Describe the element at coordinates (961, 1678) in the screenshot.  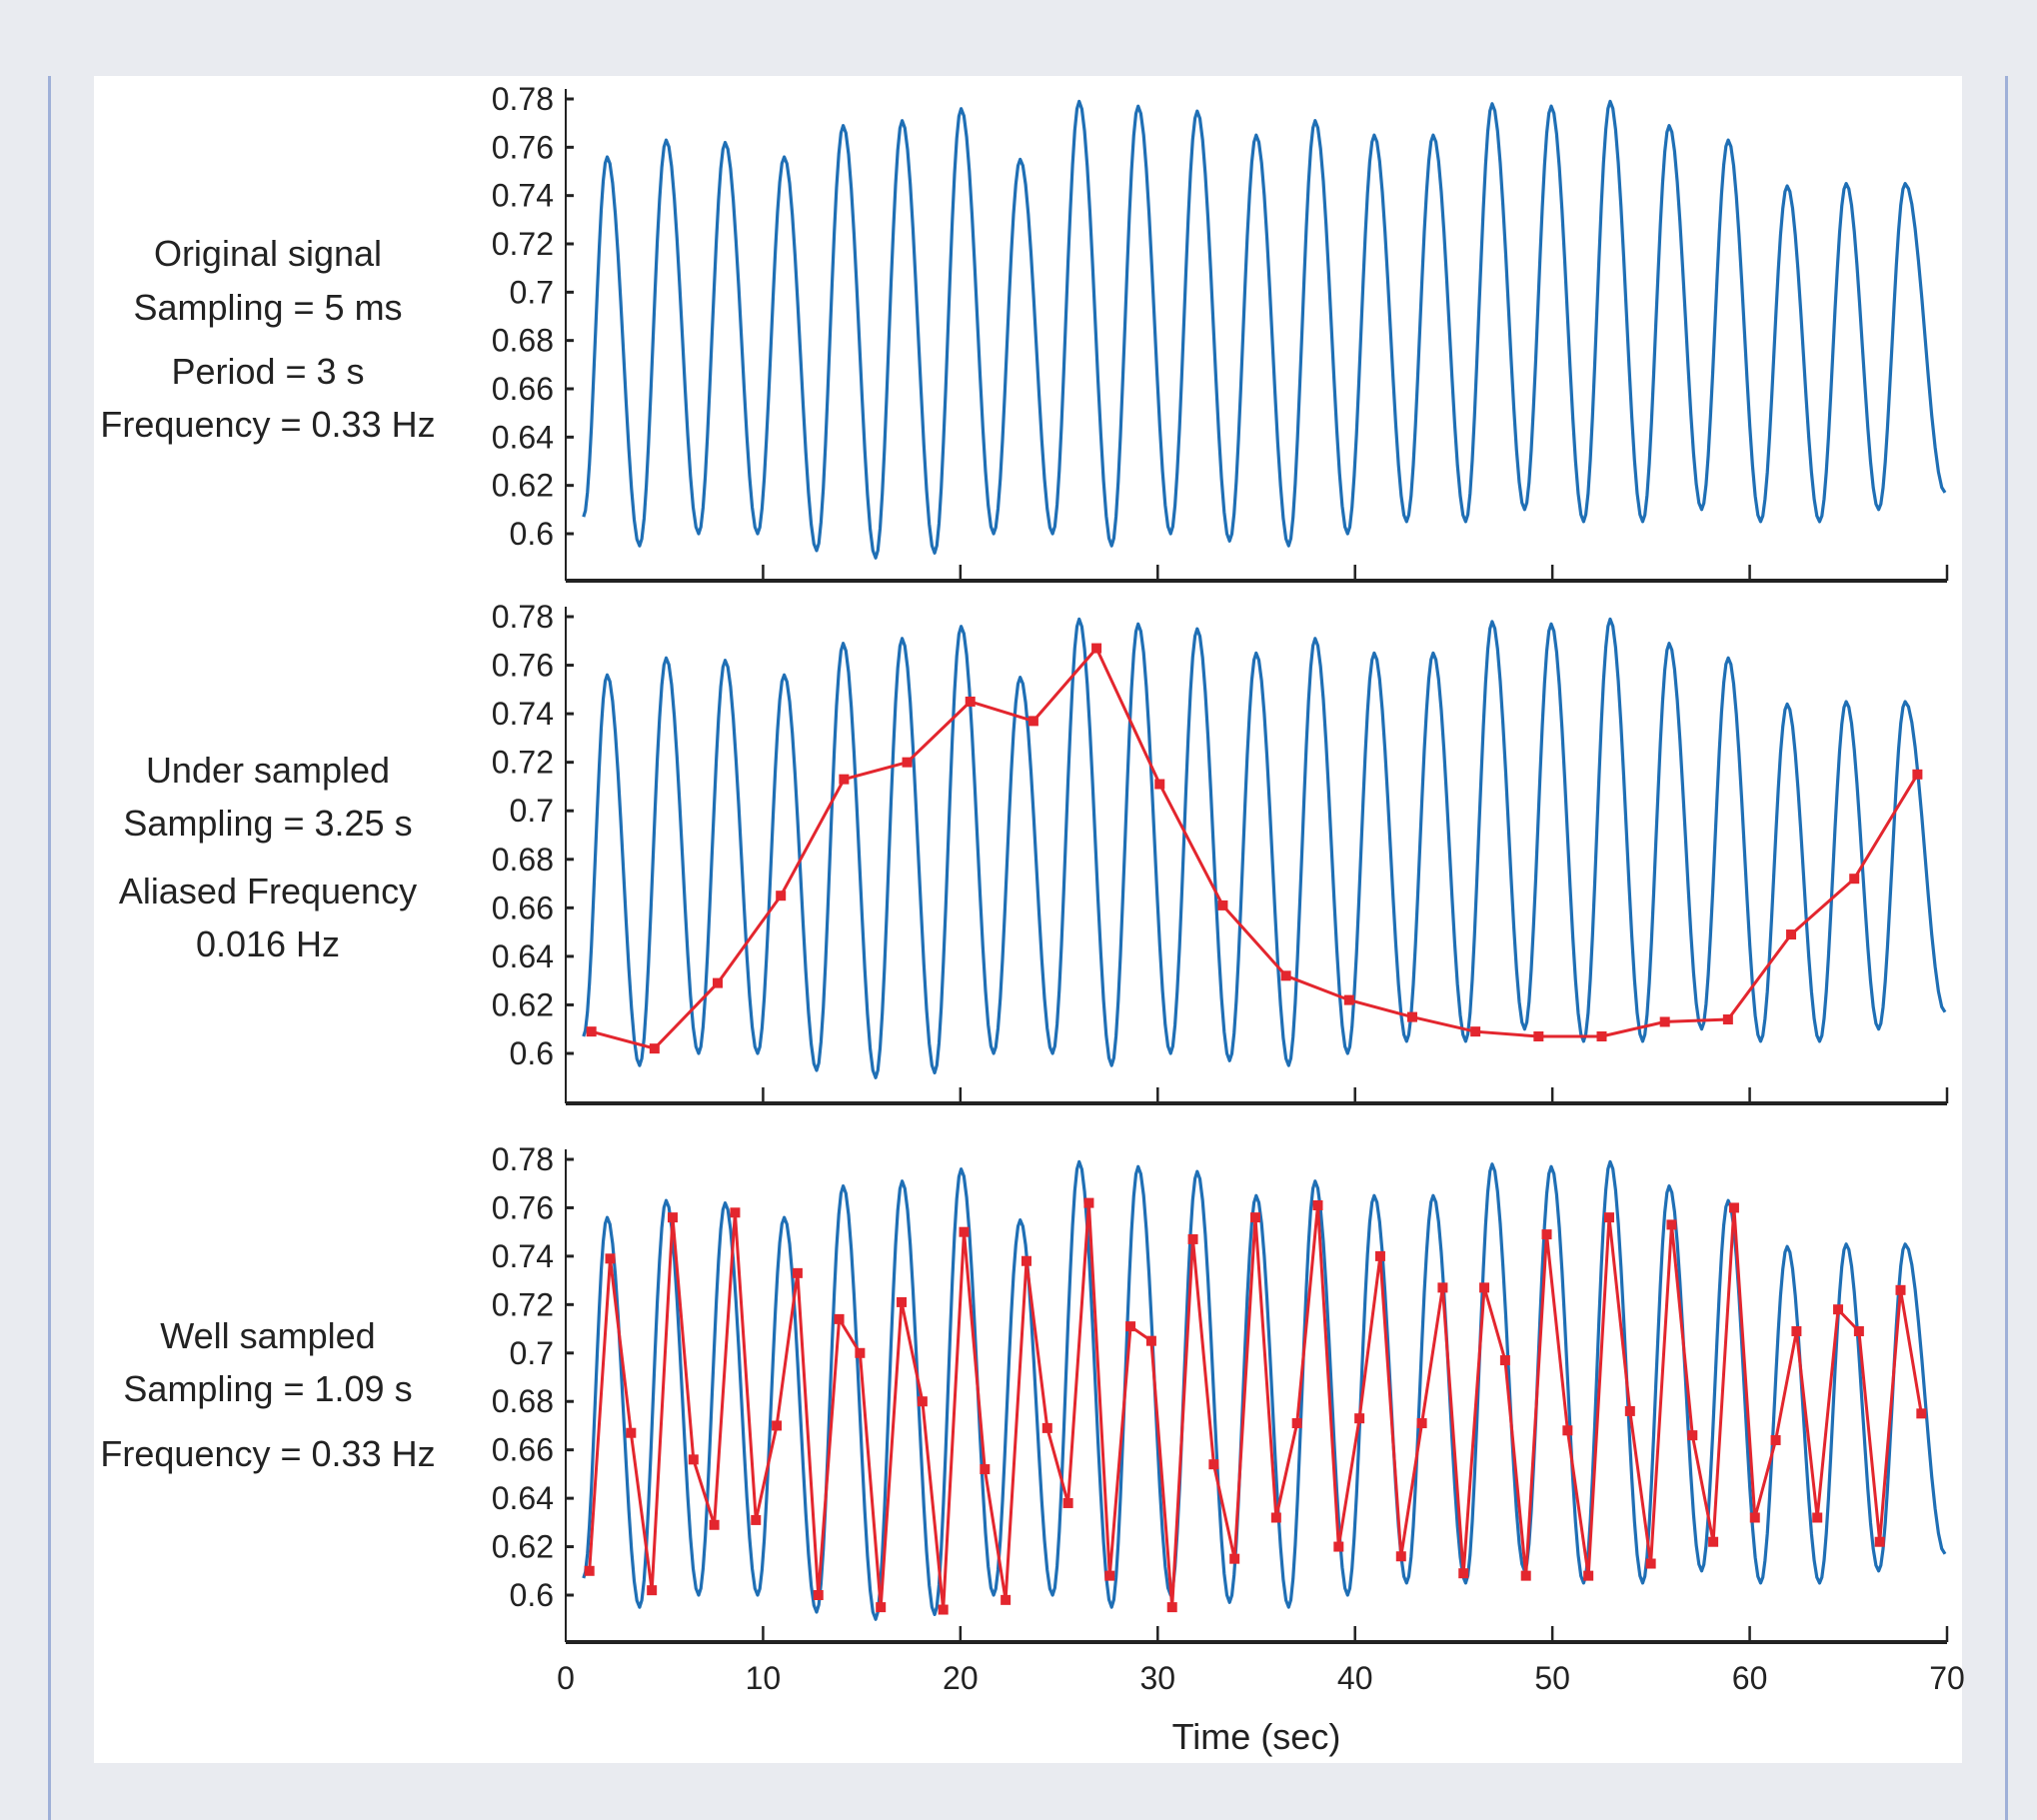
I see `x-tick-label: 20` at that location.